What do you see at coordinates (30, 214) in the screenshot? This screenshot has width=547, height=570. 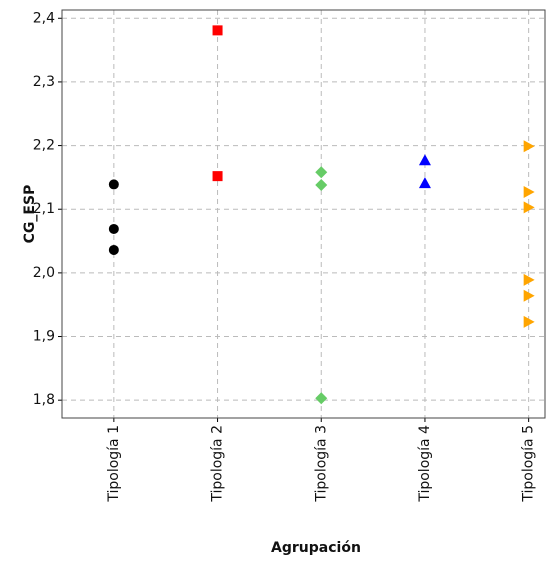 I see `y-axis-label: CG_ESP` at bounding box center [30, 214].